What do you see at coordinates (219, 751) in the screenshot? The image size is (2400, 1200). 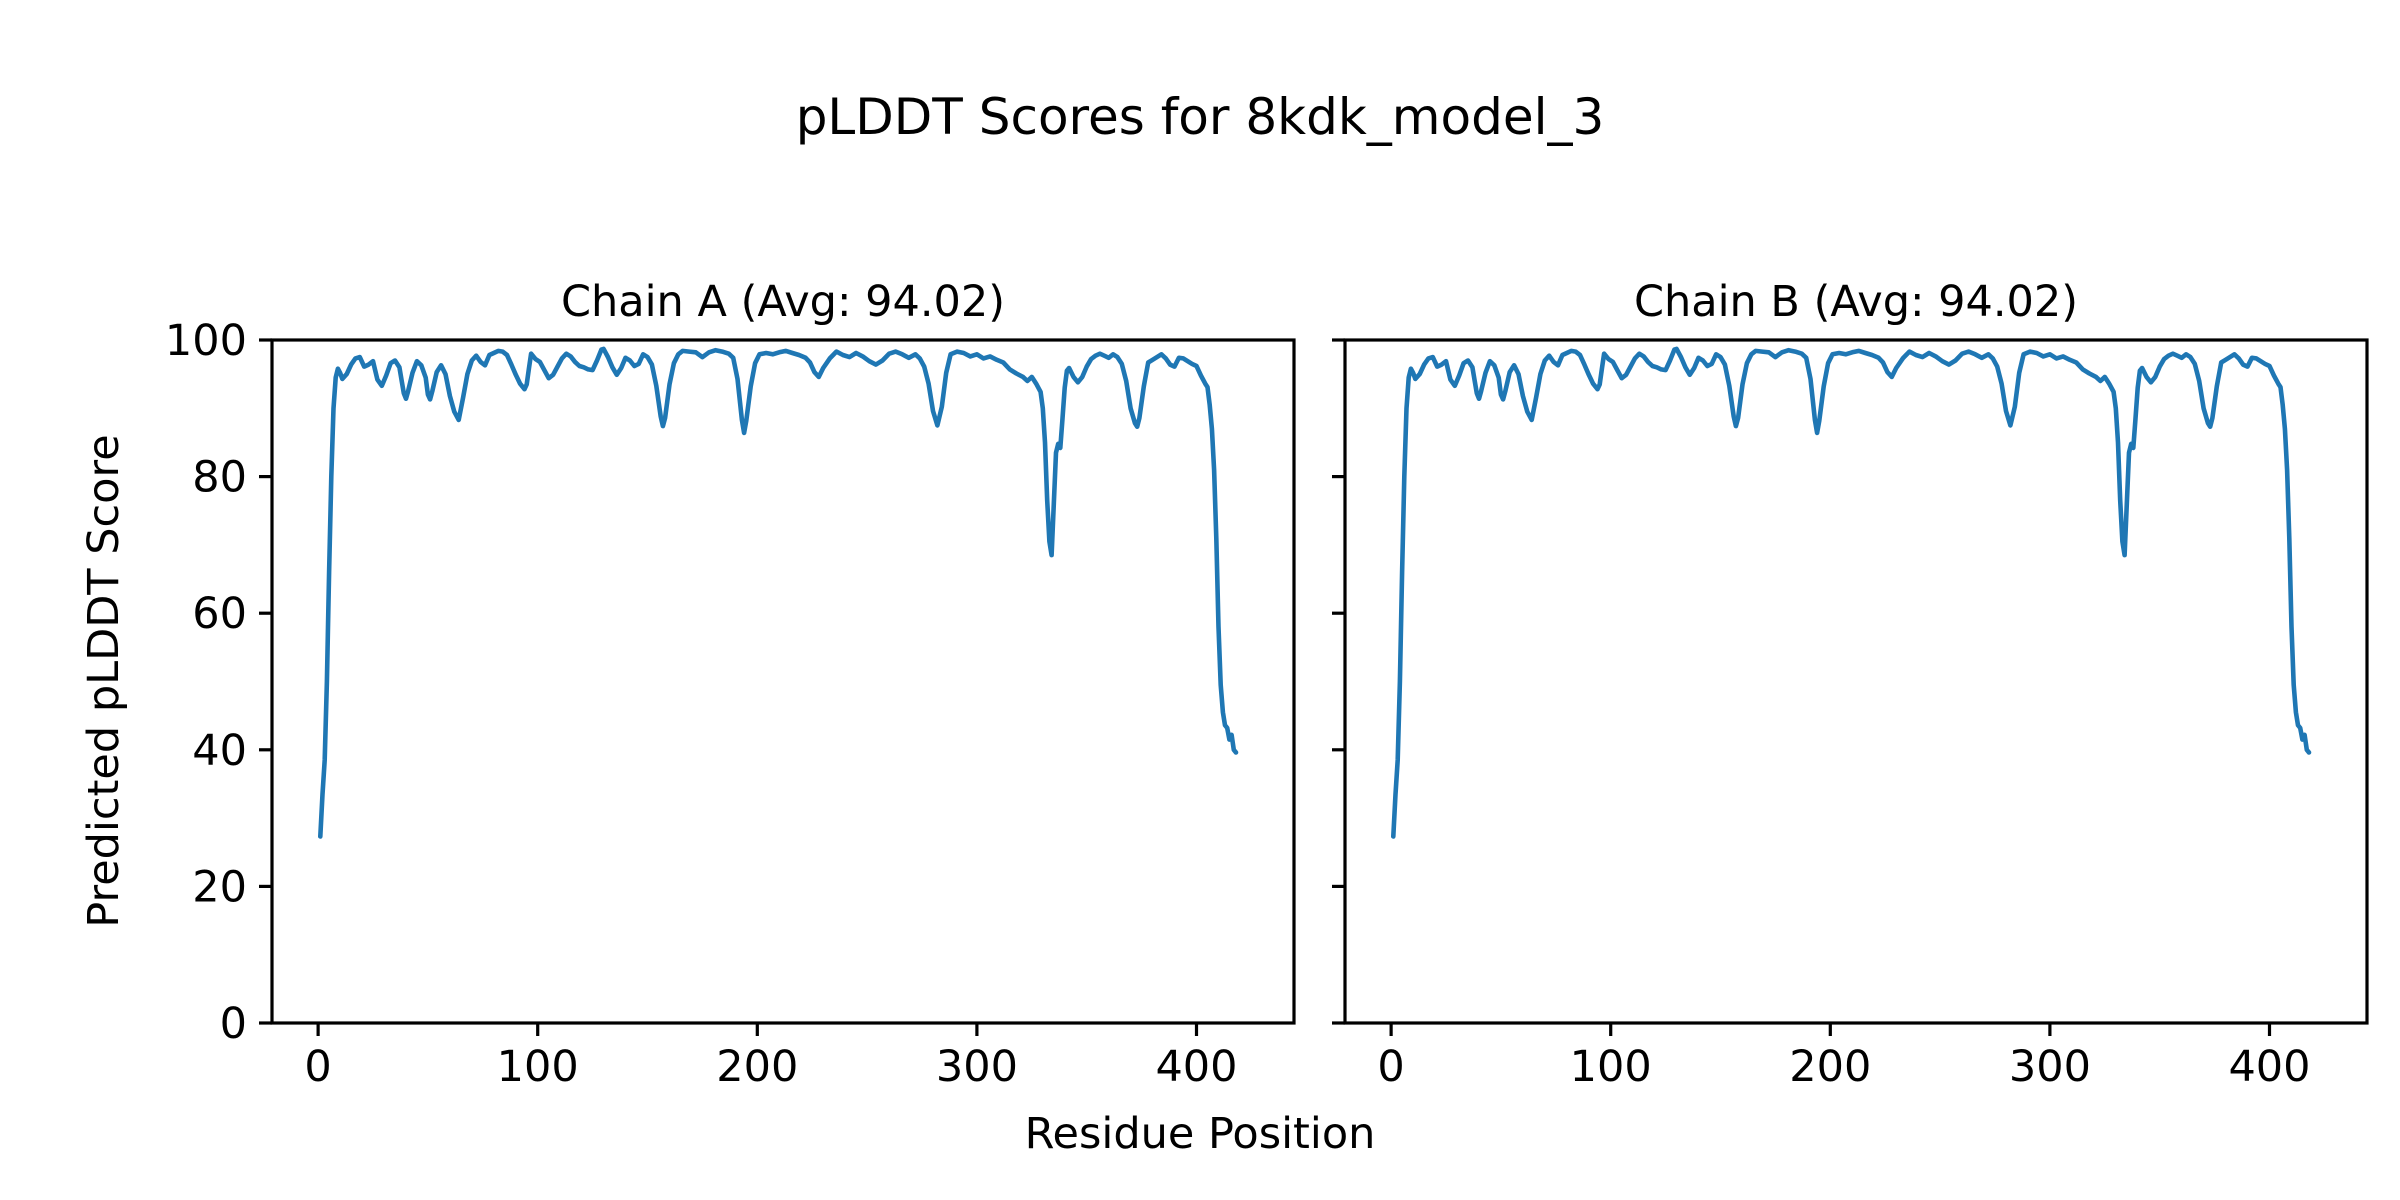 I see `y-tick-label: 40` at bounding box center [219, 751].